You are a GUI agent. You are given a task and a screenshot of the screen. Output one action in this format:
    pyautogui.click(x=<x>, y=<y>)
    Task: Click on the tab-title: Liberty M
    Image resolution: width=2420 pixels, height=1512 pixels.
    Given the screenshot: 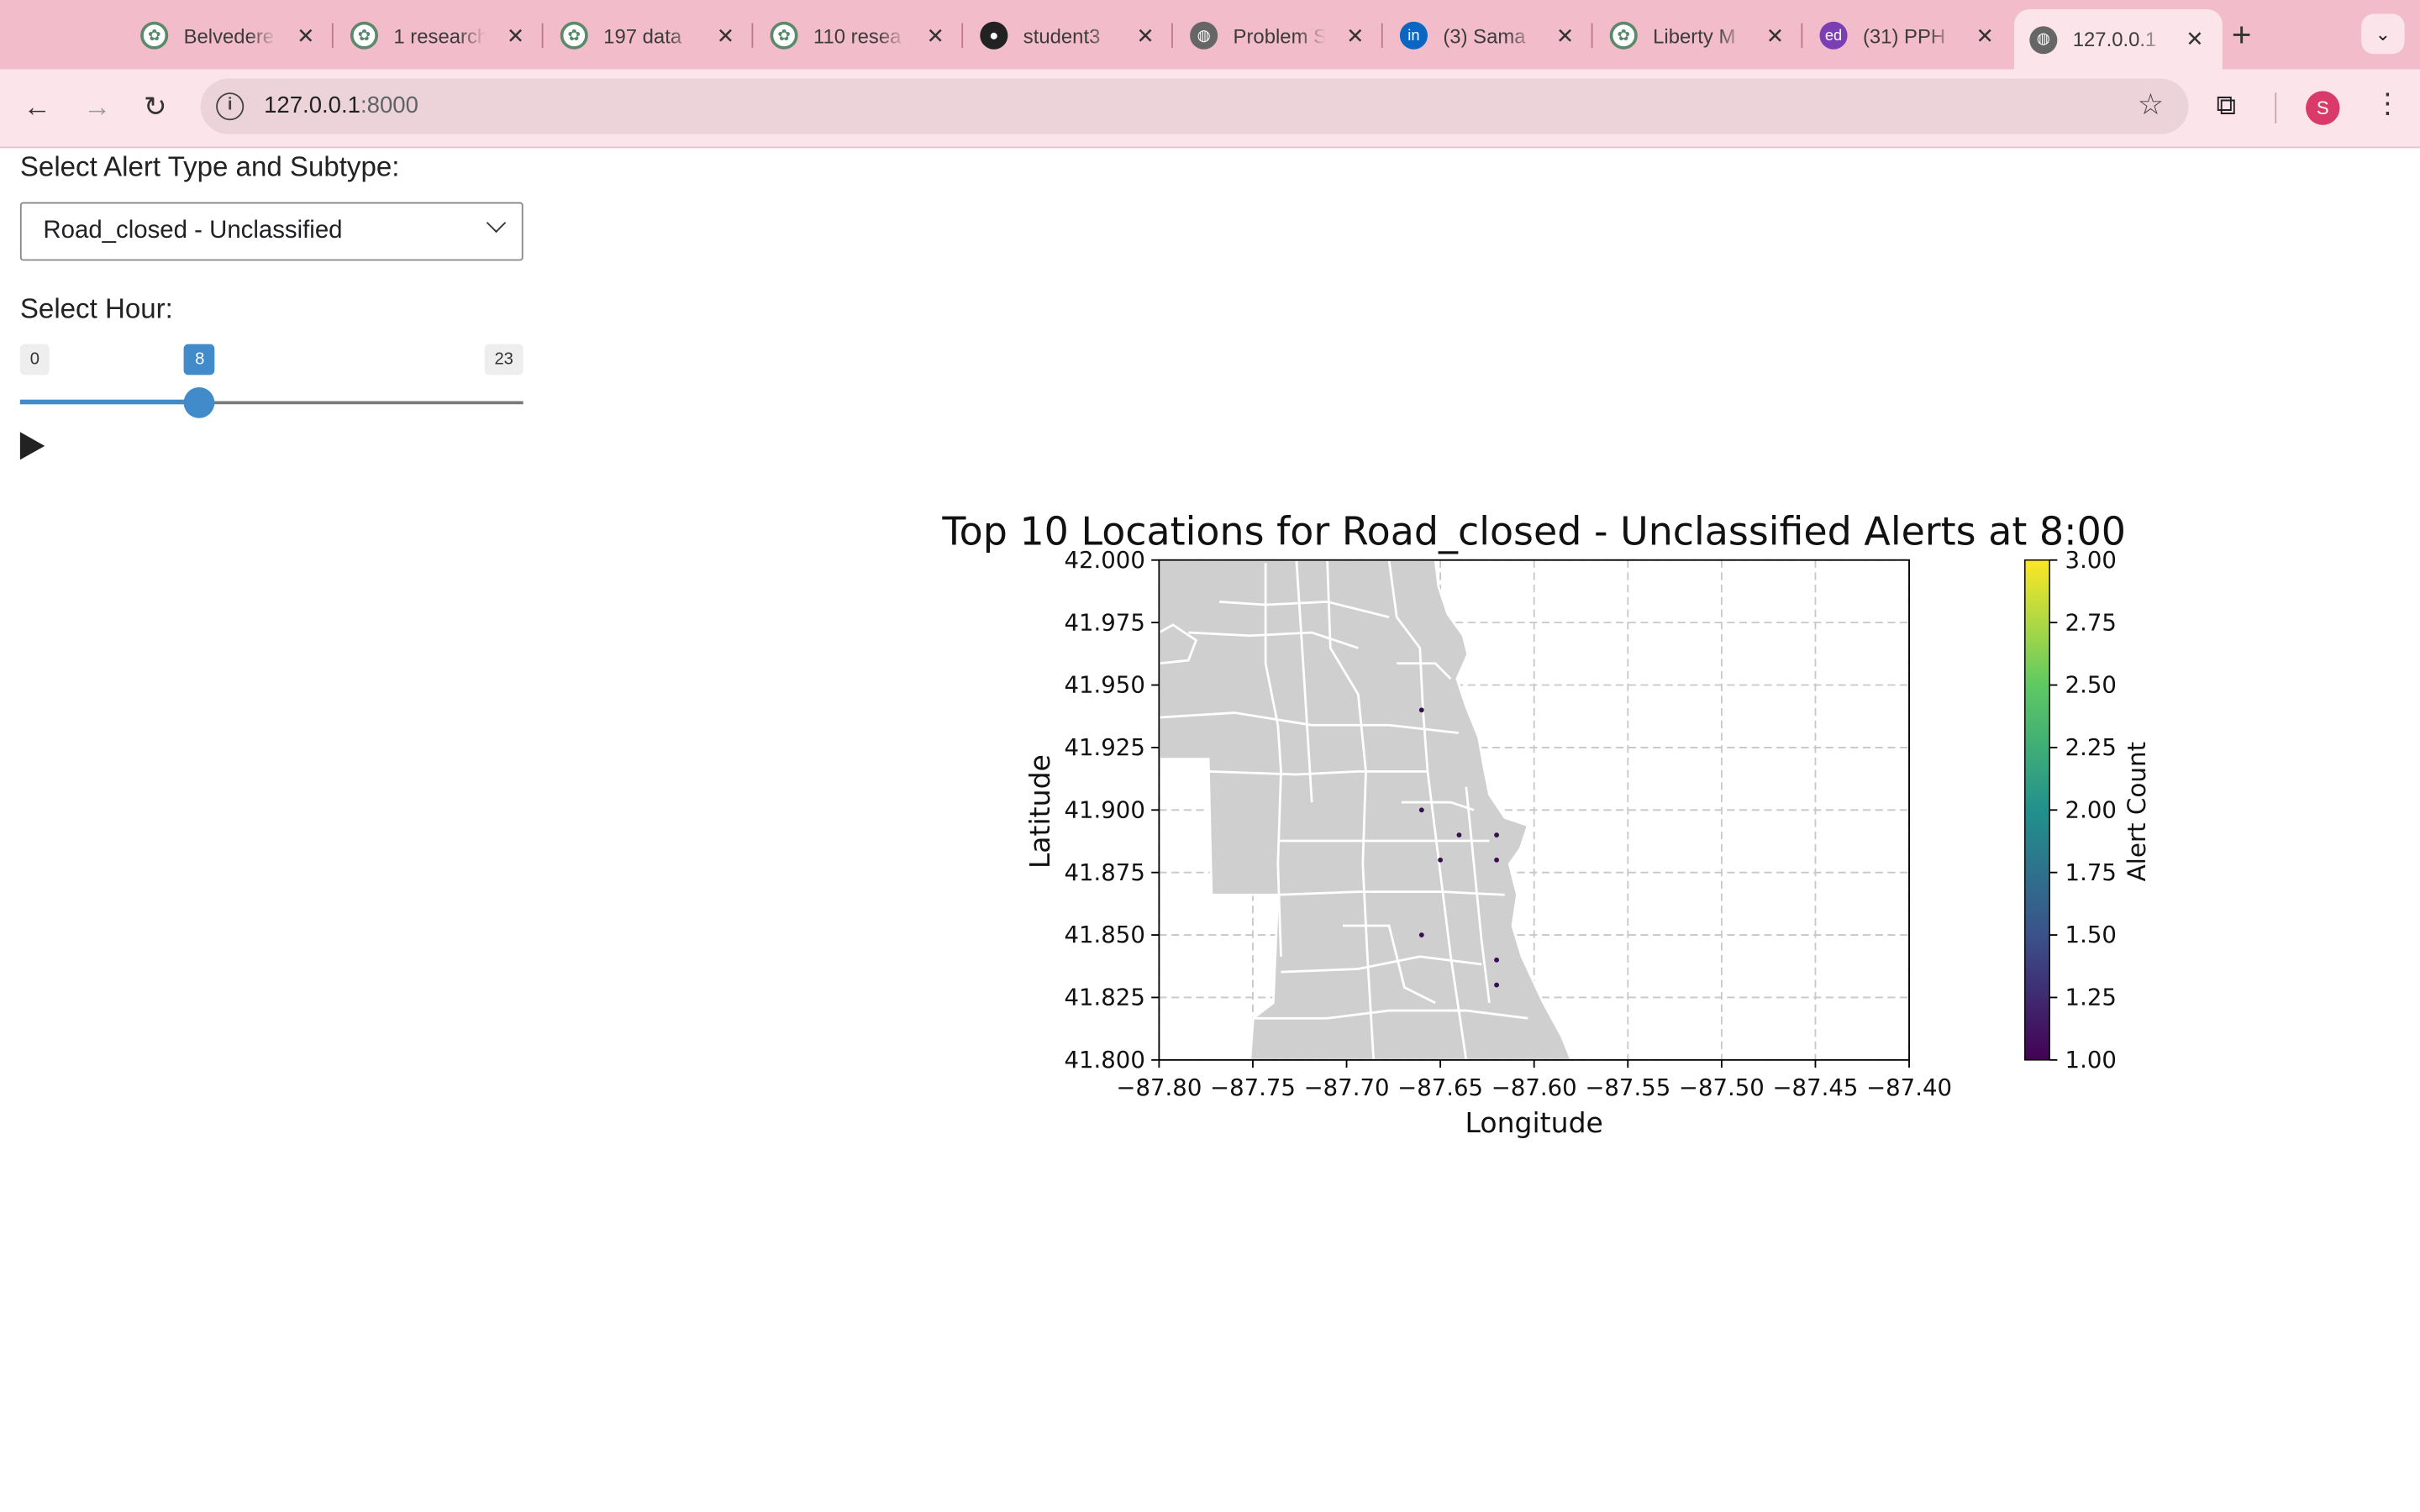 What is the action you would take?
    pyautogui.click(x=1694, y=36)
    